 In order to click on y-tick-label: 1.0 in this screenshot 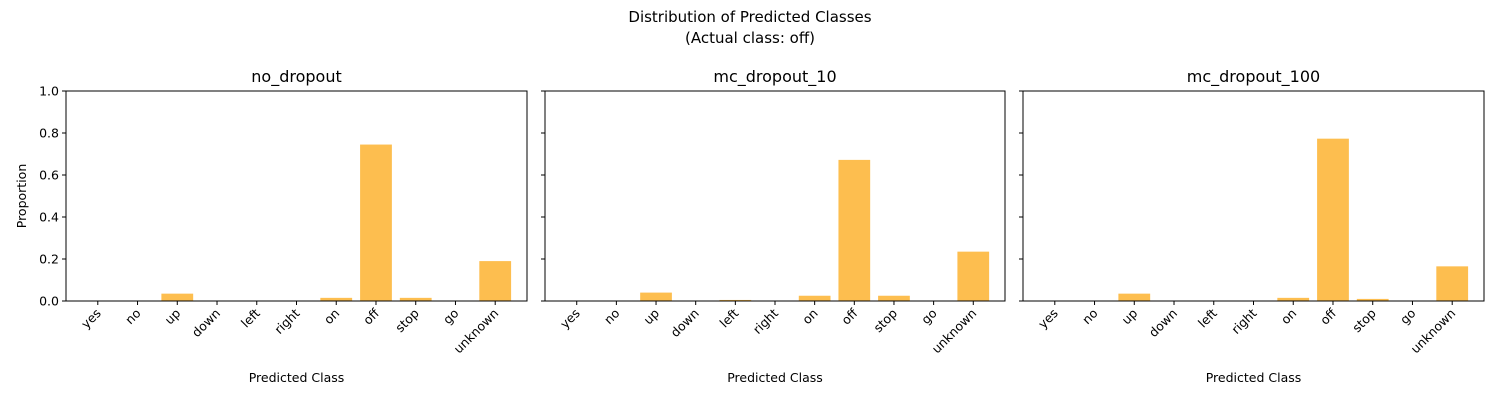, I will do `click(49, 91)`.